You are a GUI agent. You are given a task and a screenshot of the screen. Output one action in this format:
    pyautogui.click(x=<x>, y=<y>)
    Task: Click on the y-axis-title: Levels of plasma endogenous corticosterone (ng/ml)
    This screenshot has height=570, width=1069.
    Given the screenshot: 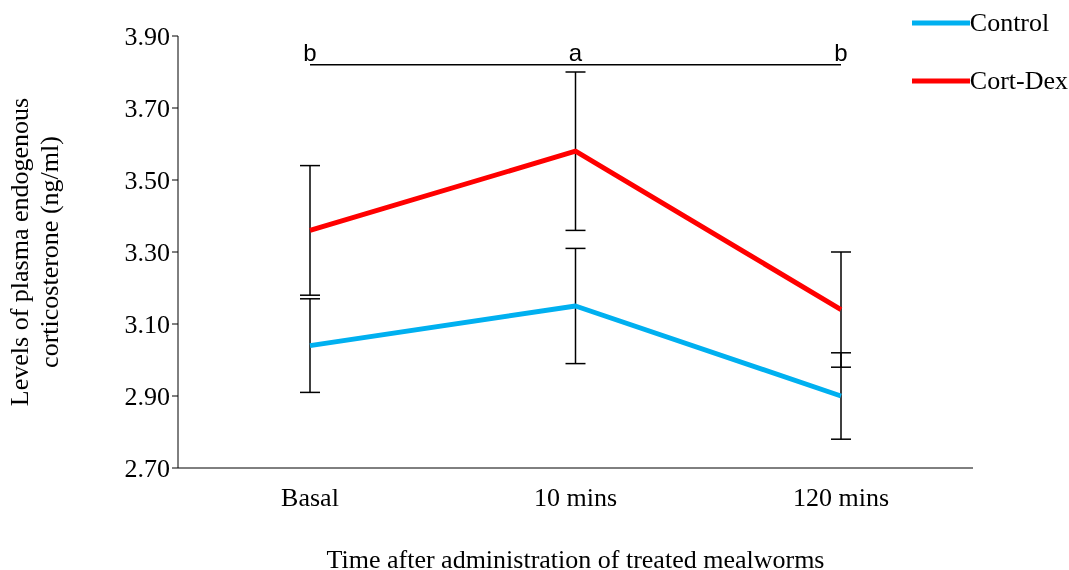 What is the action you would take?
    pyautogui.click(x=34, y=252)
    